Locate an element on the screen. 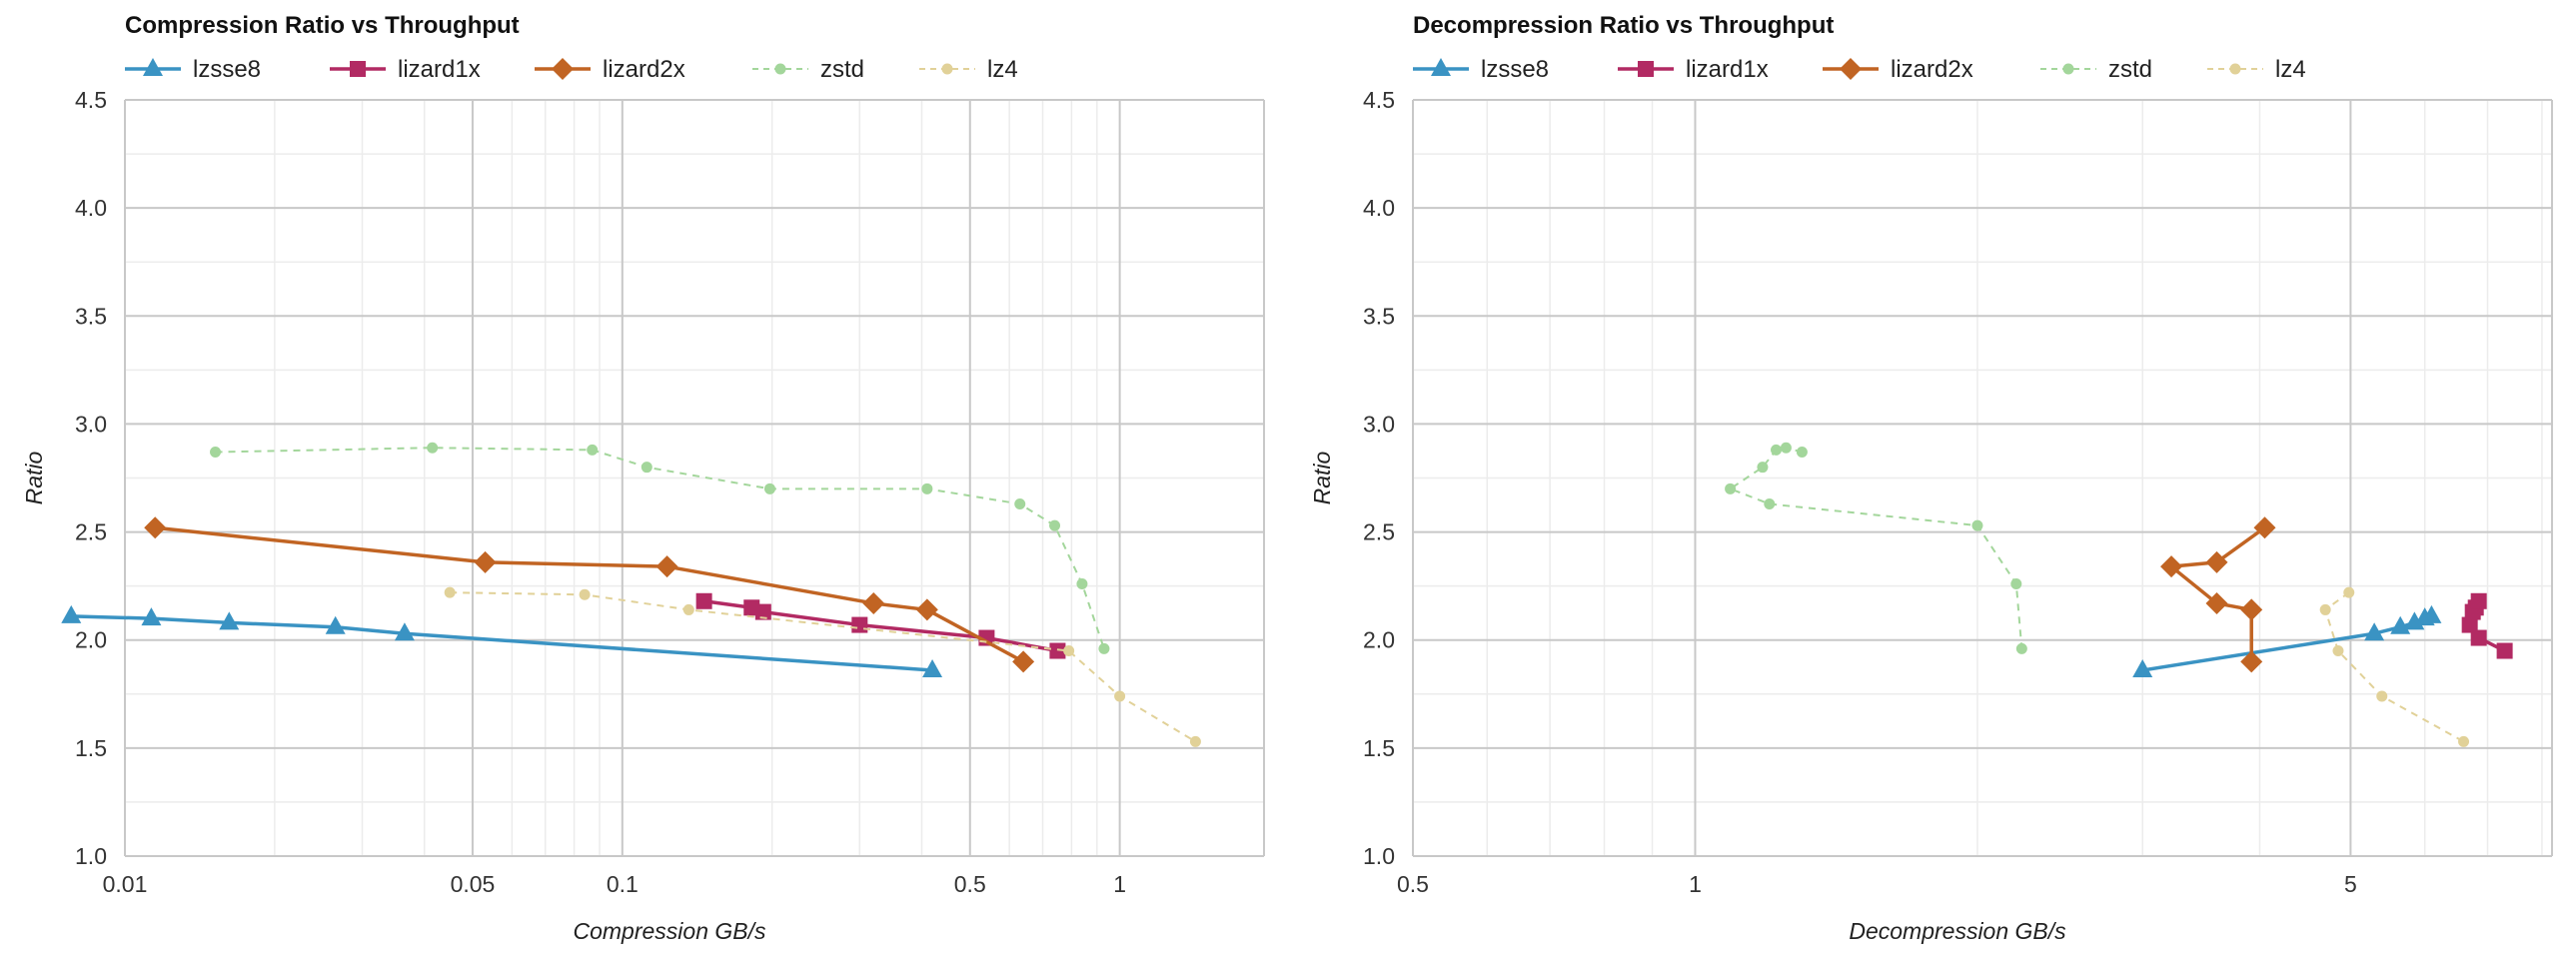 The width and height of the screenshot is (2576, 965). y-tick-label: 3.5 is located at coordinates (91, 316).